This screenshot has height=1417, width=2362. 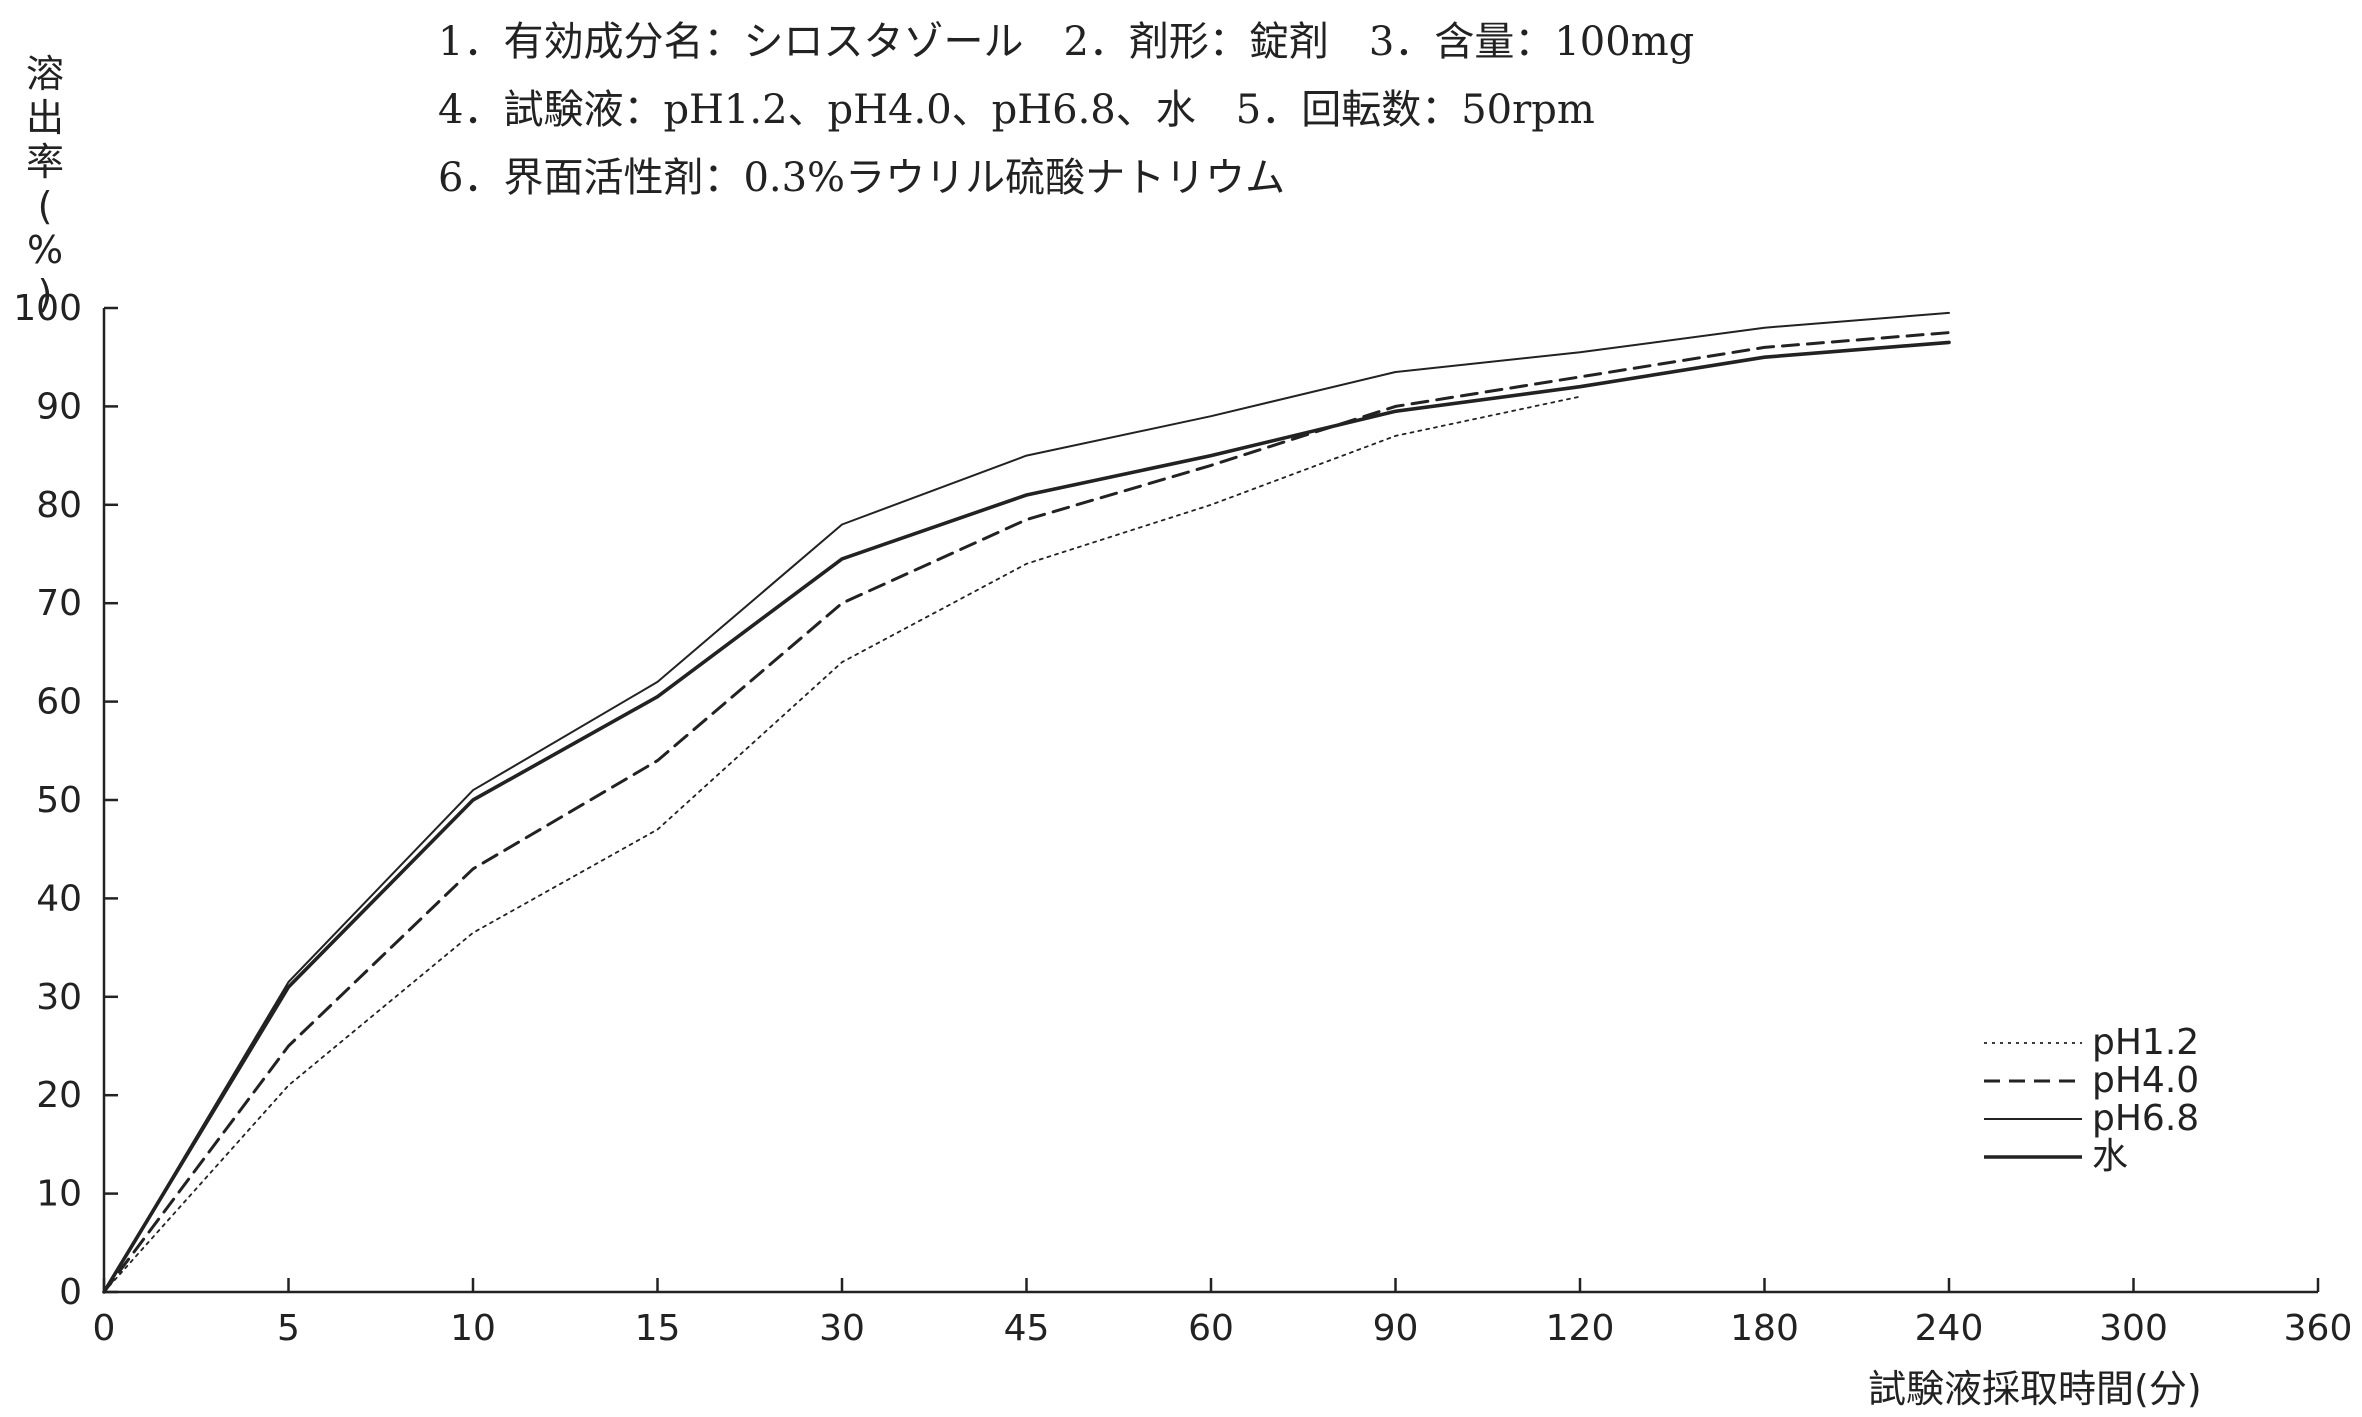 I want to click on y-tick-label: 100, so click(x=47, y=308).